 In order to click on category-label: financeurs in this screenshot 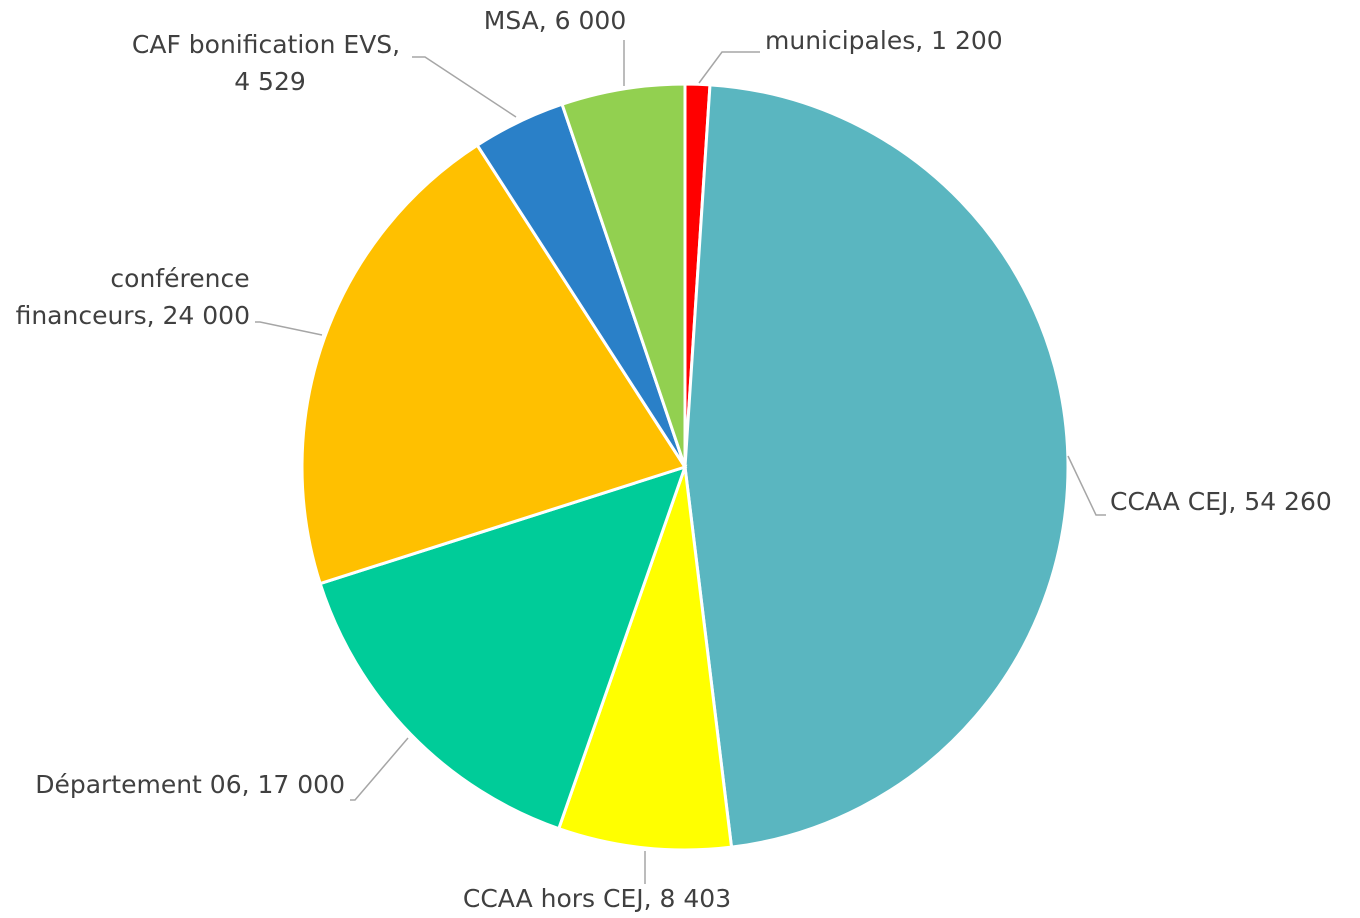, I will do `click(81, 315)`.